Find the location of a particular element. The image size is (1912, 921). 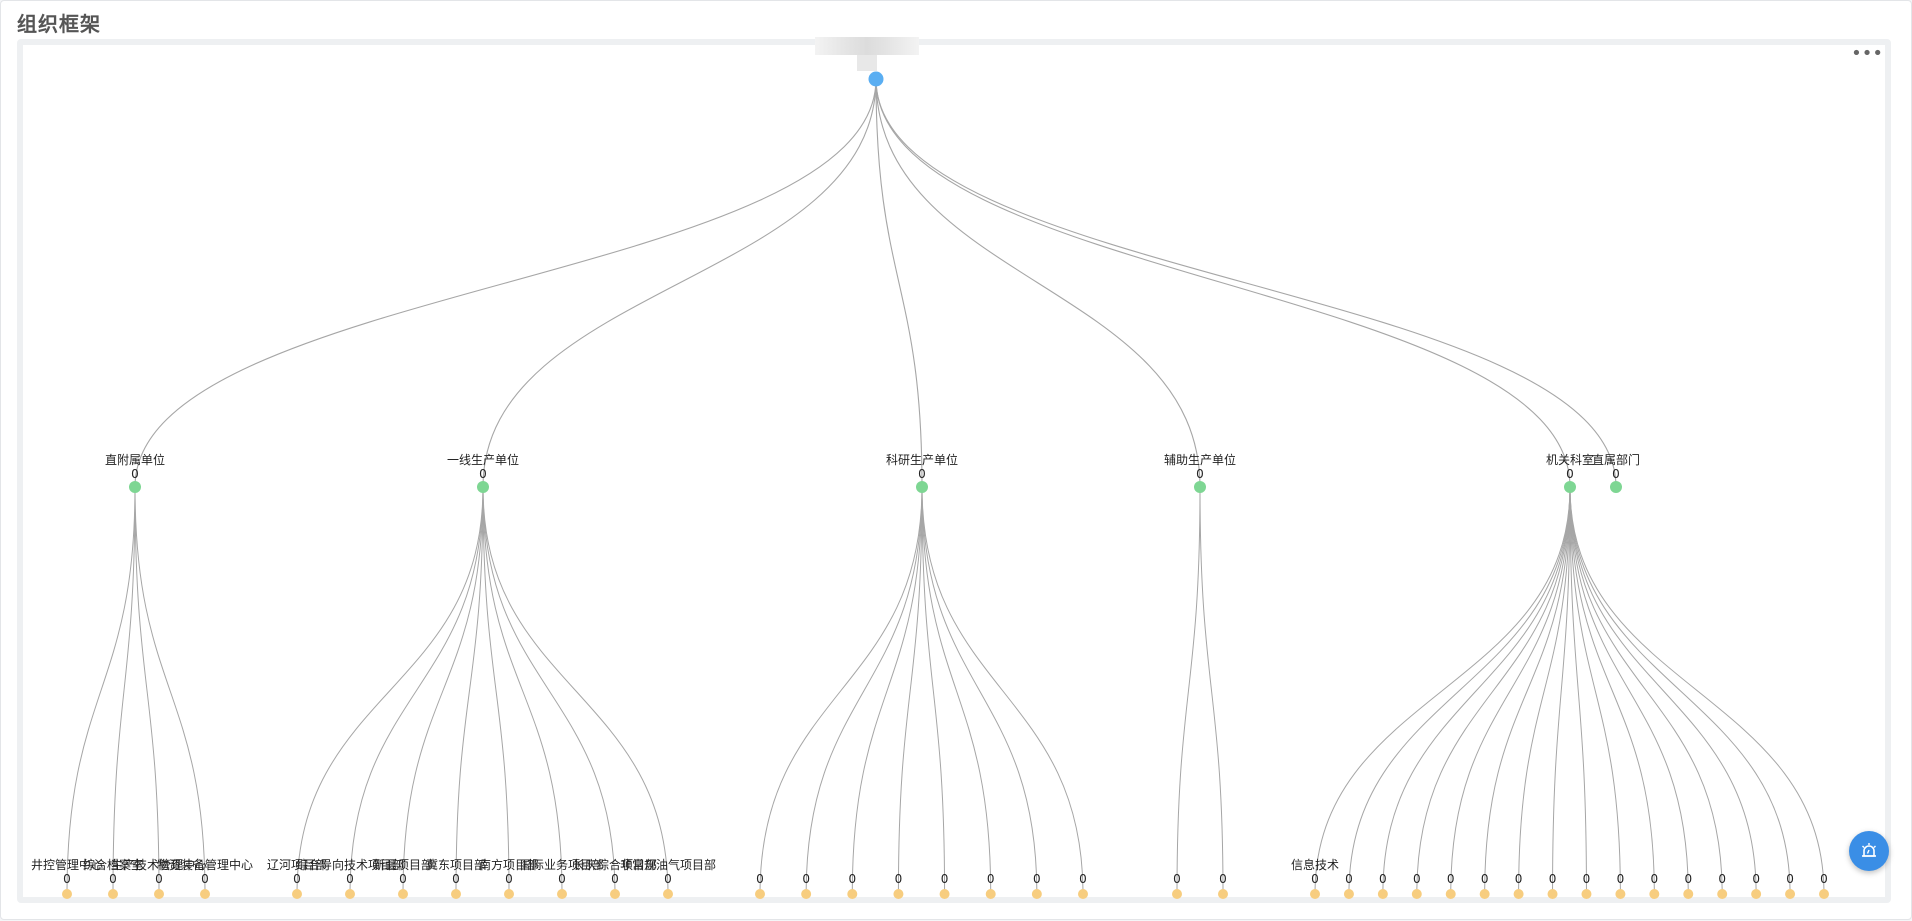

alarm-bell-icon is located at coordinates (1869, 851).